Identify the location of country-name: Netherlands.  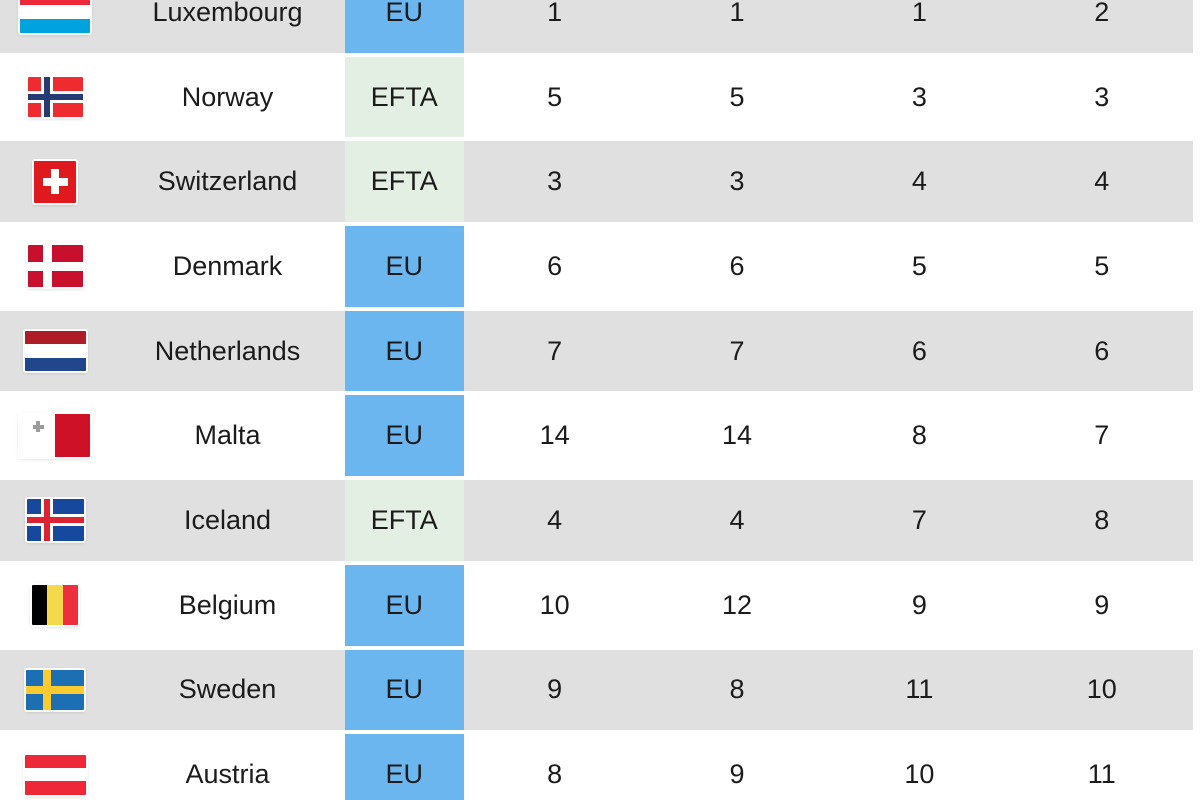
(227, 350).